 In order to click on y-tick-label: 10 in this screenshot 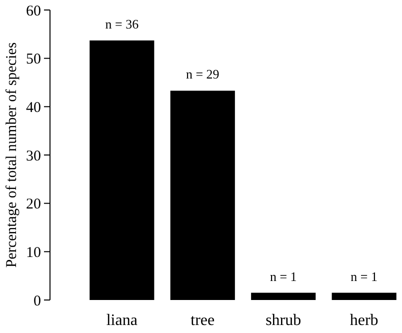, I will do `click(33, 252)`.